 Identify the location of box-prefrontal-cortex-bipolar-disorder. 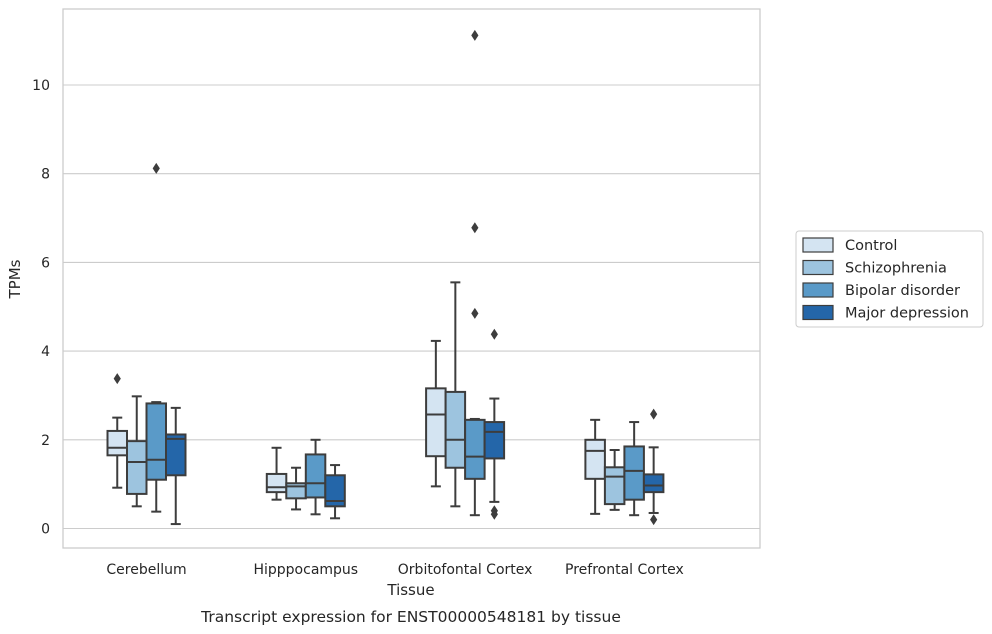
(634, 469).